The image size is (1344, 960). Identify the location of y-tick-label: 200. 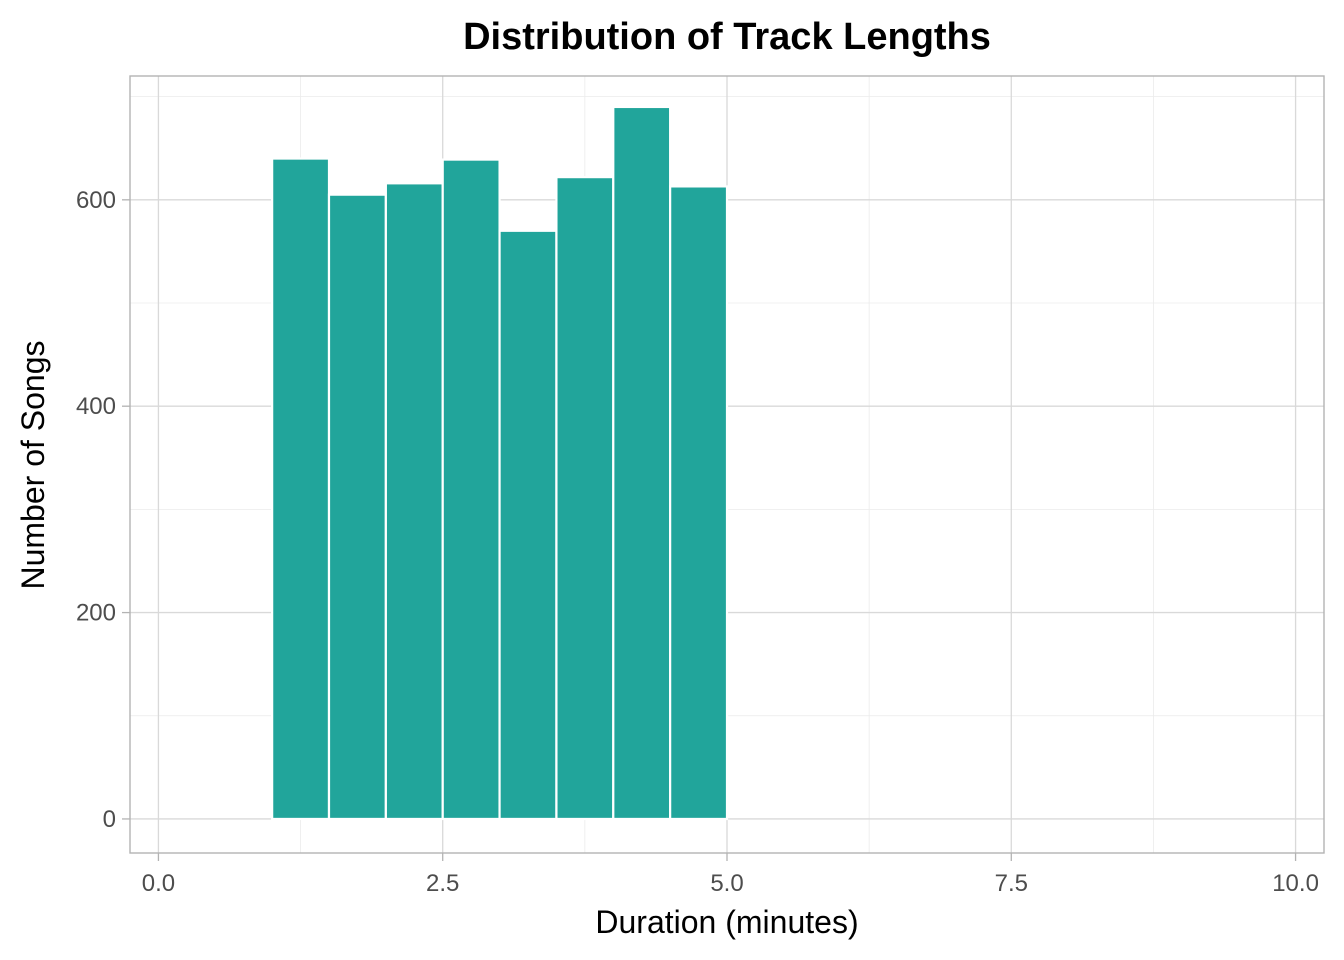
(96, 613).